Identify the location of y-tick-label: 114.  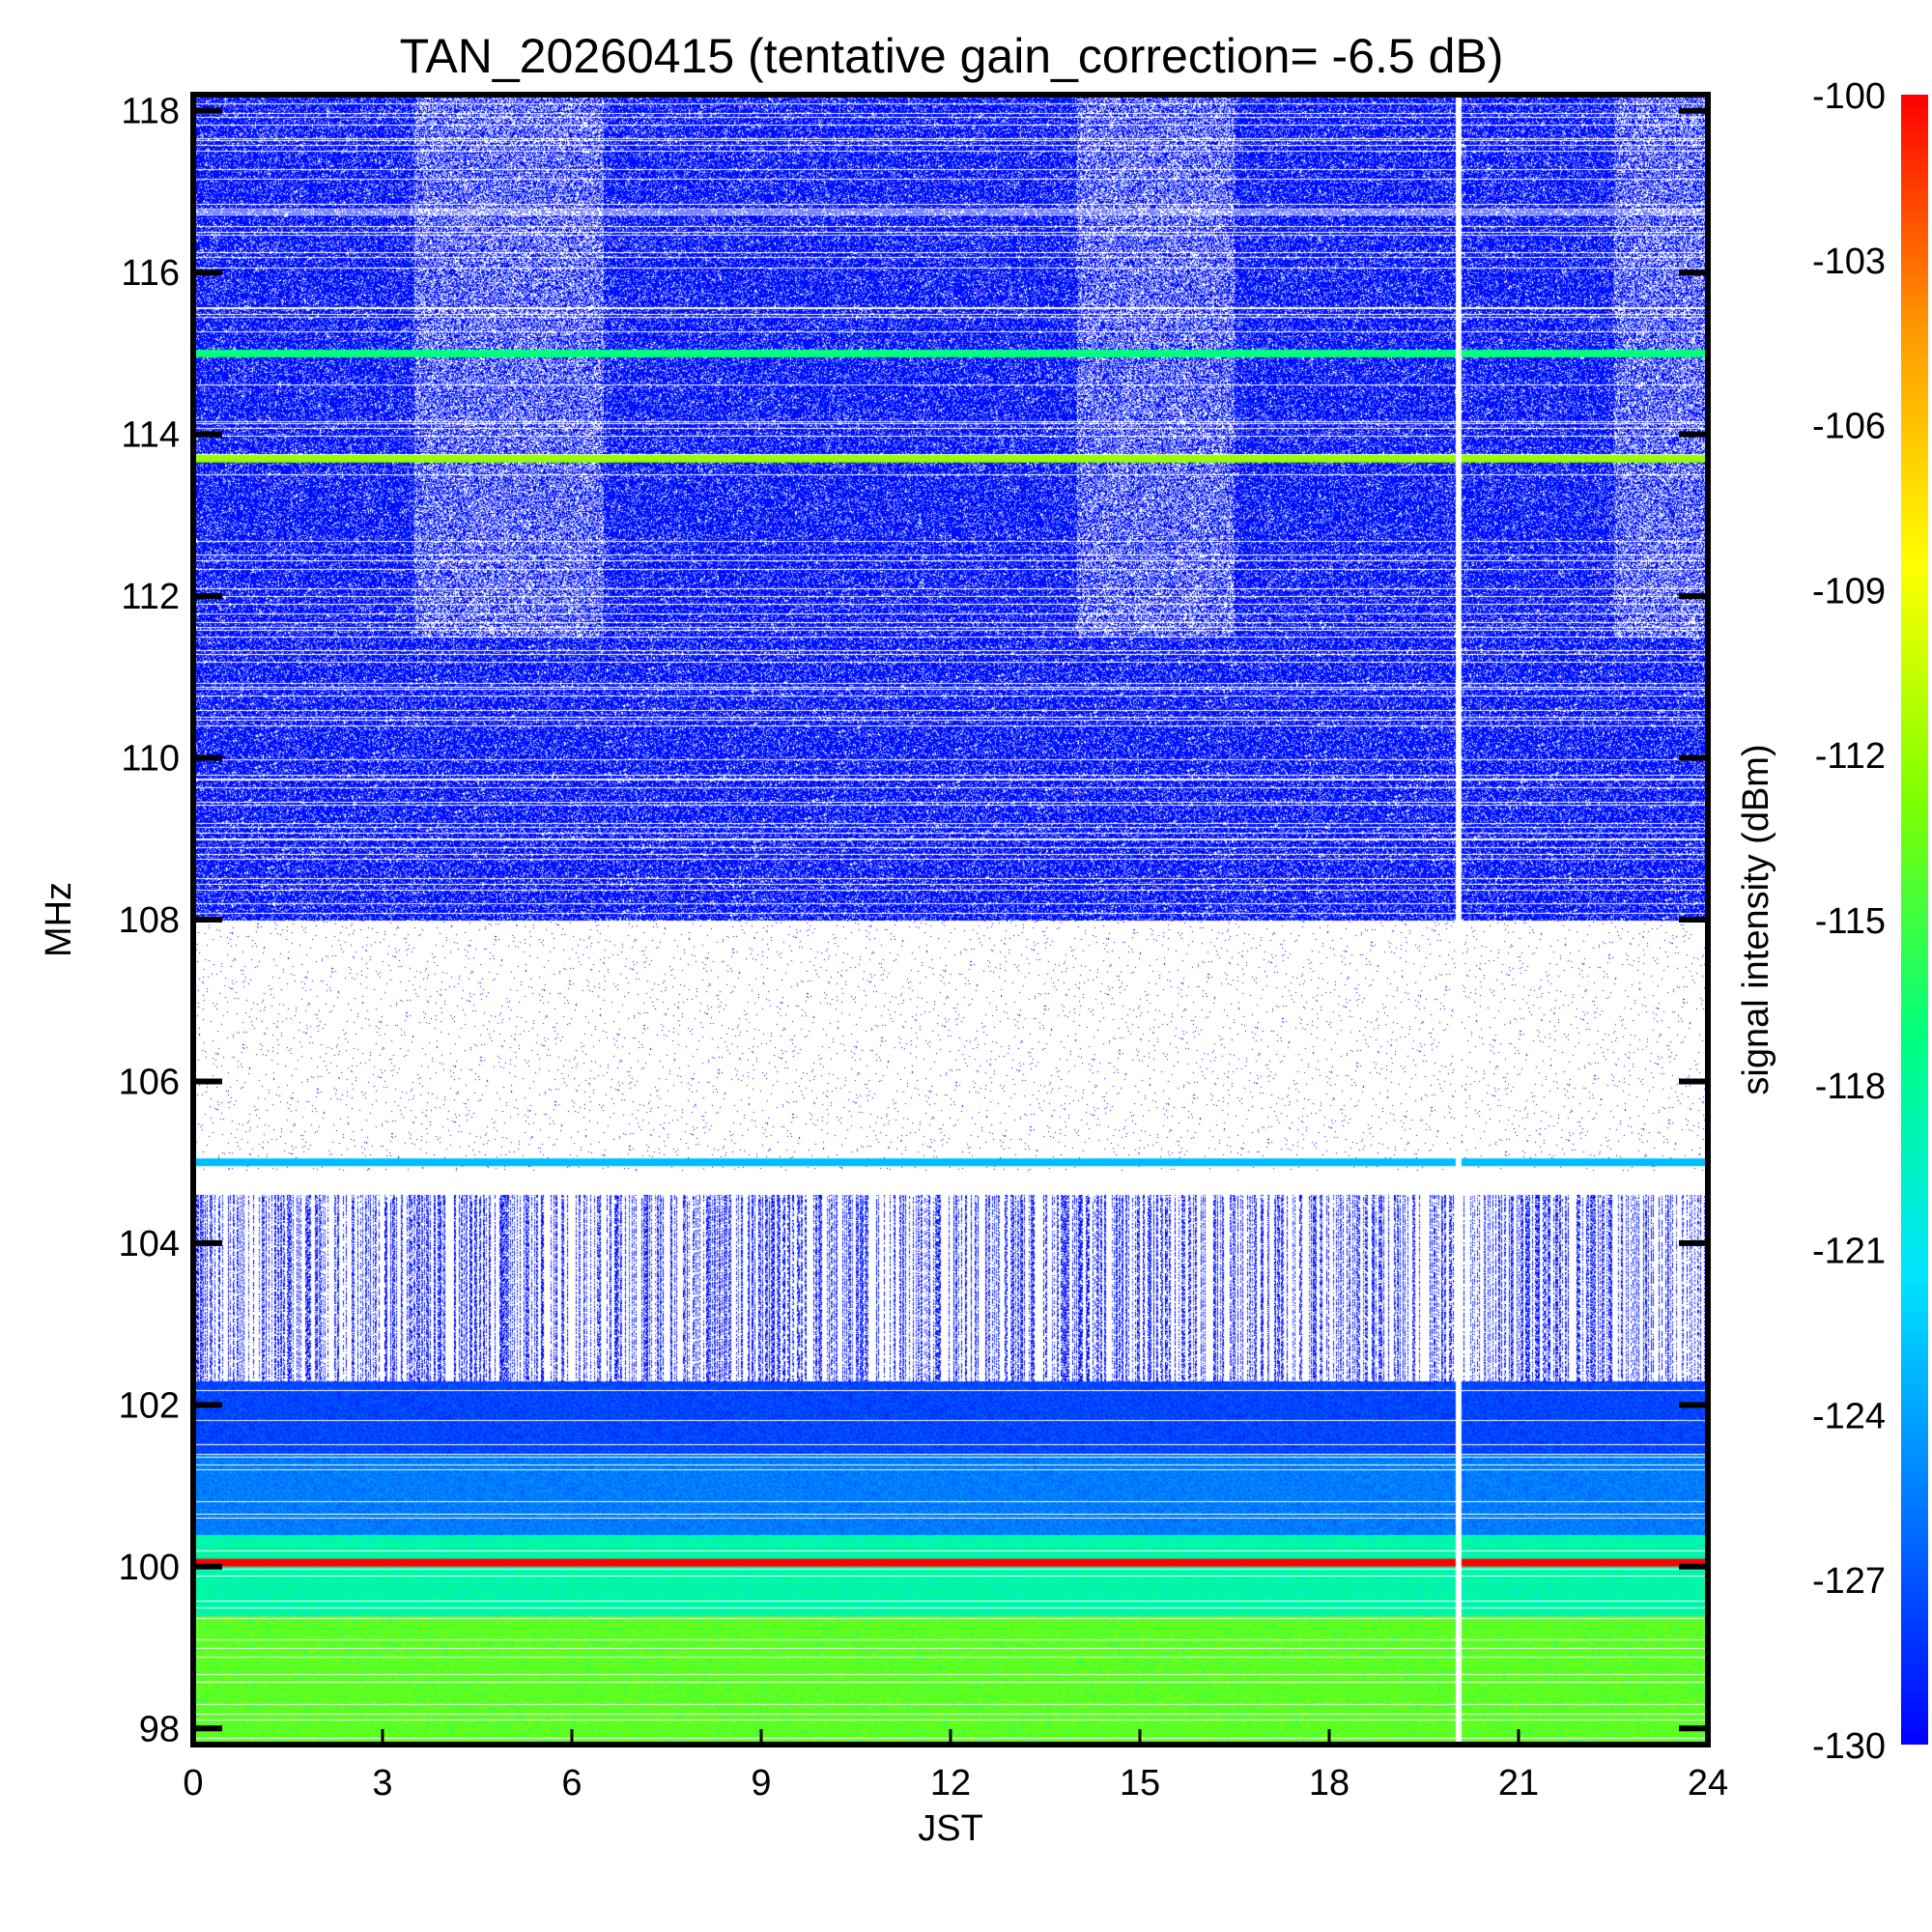
(150, 435).